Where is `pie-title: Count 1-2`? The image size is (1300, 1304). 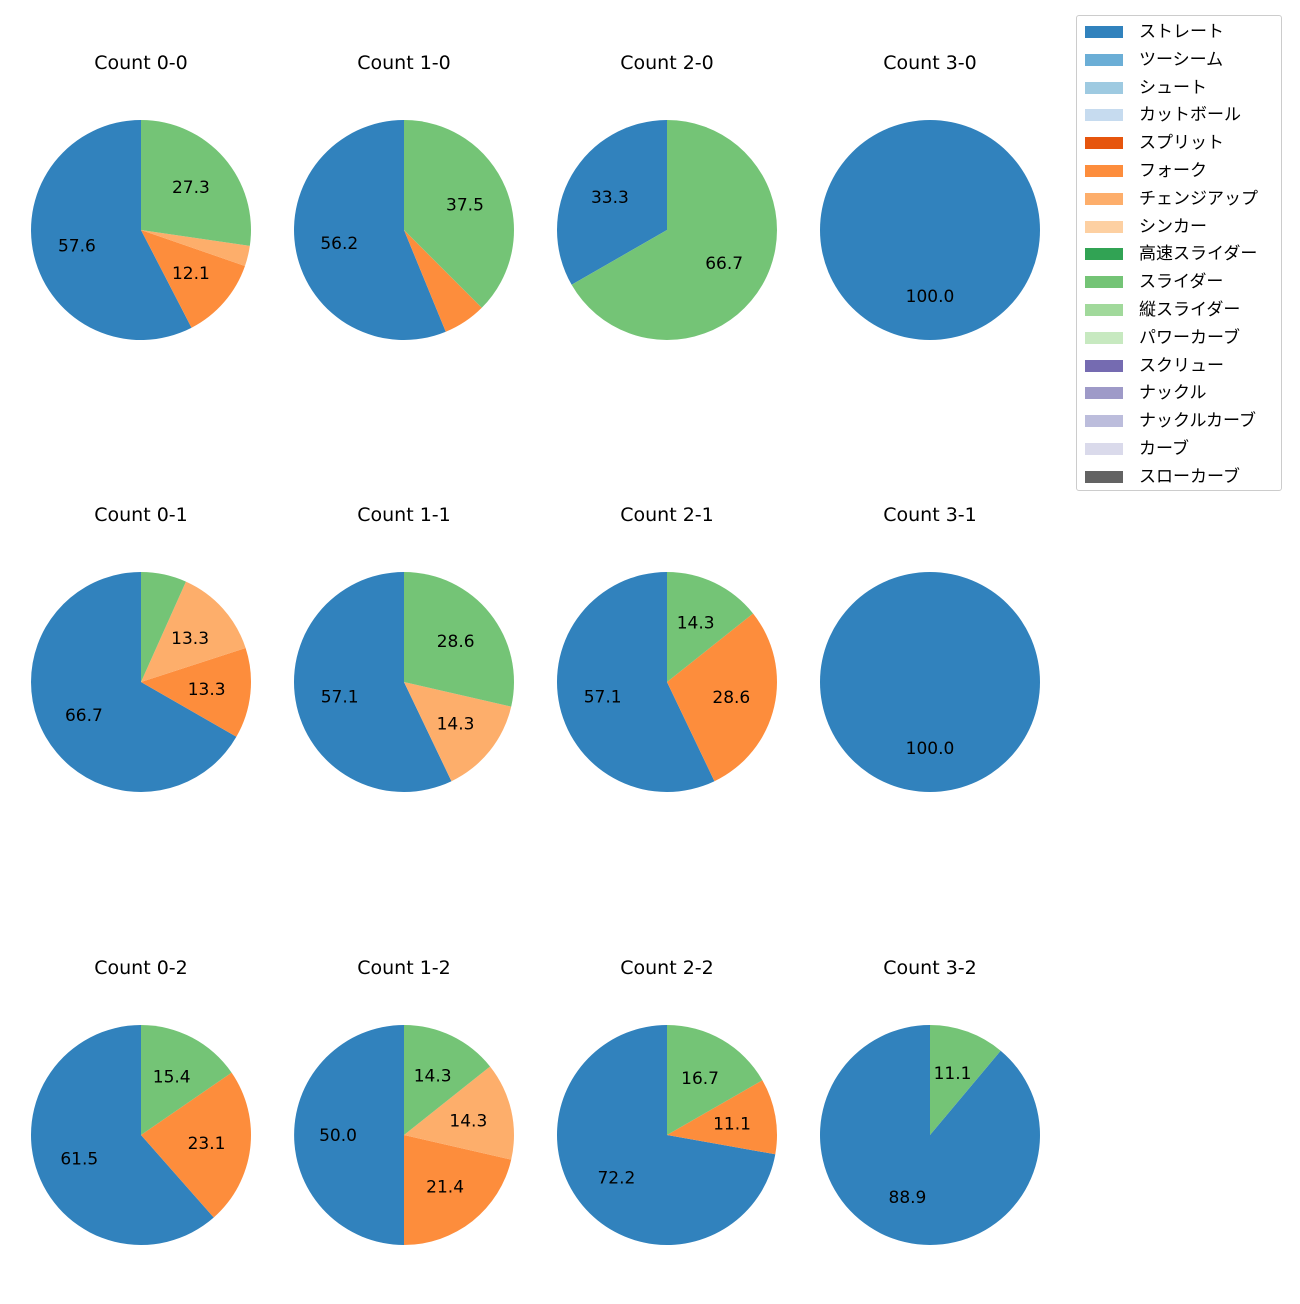
pie-title: Count 1-2 is located at coordinates (404, 968).